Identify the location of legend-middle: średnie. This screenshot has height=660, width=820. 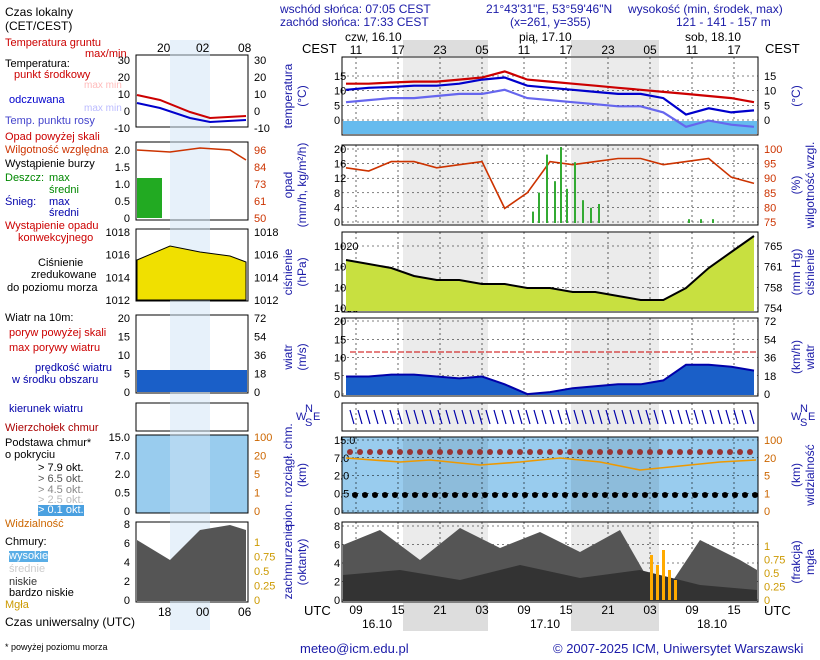
(27, 569).